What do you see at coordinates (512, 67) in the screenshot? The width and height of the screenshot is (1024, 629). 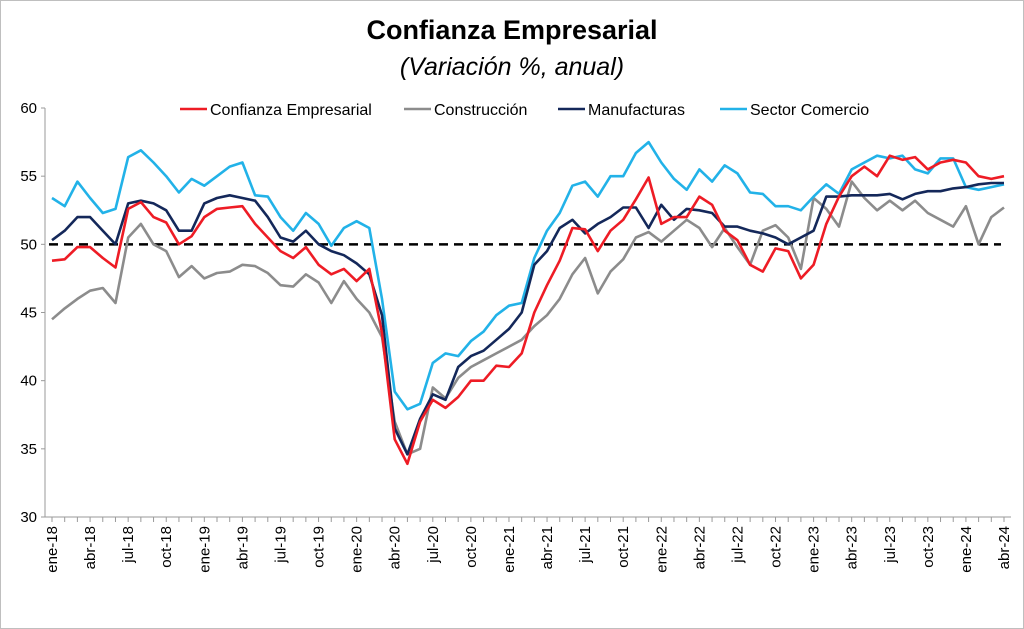 I see `chart-subtitle: (Variación %, anual)` at bounding box center [512, 67].